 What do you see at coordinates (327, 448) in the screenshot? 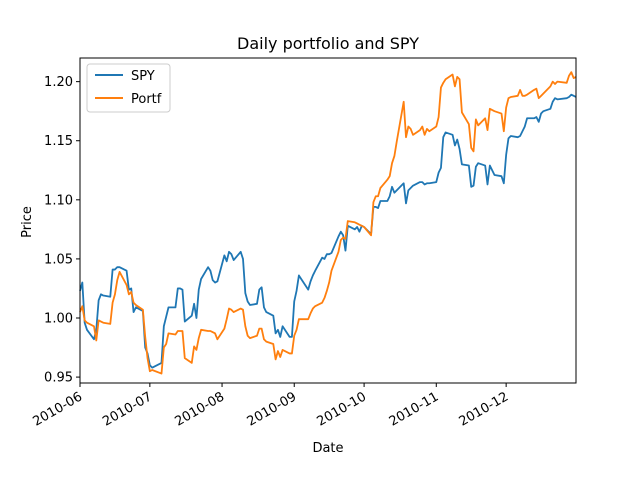
I see `x-axis-label: Date` at bounding box center [327, 448].